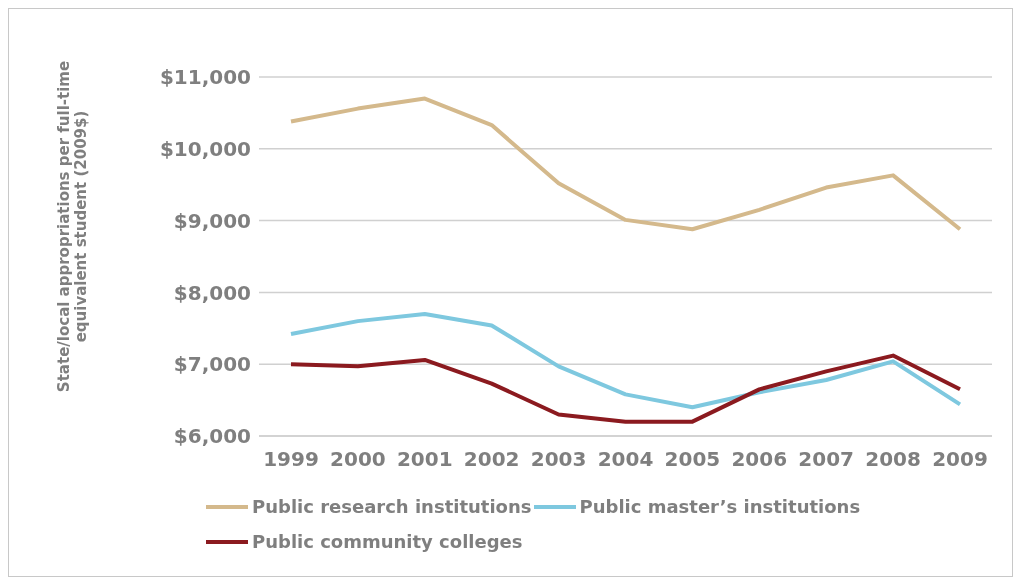 Image resolution: width=1021 pixels, height=585 pixels. What do you see at coordinates (826, 459) in the screenshot?
I see `x-tick-label: 2007` at bounding box center [826, 459].